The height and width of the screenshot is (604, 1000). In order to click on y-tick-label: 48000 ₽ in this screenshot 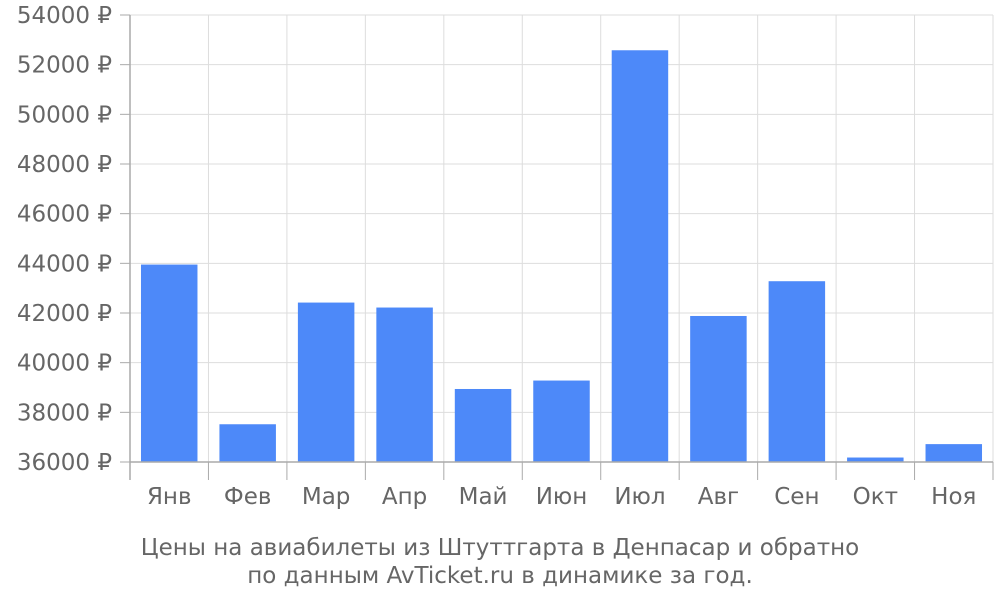, I will do `click(64, 165)`.